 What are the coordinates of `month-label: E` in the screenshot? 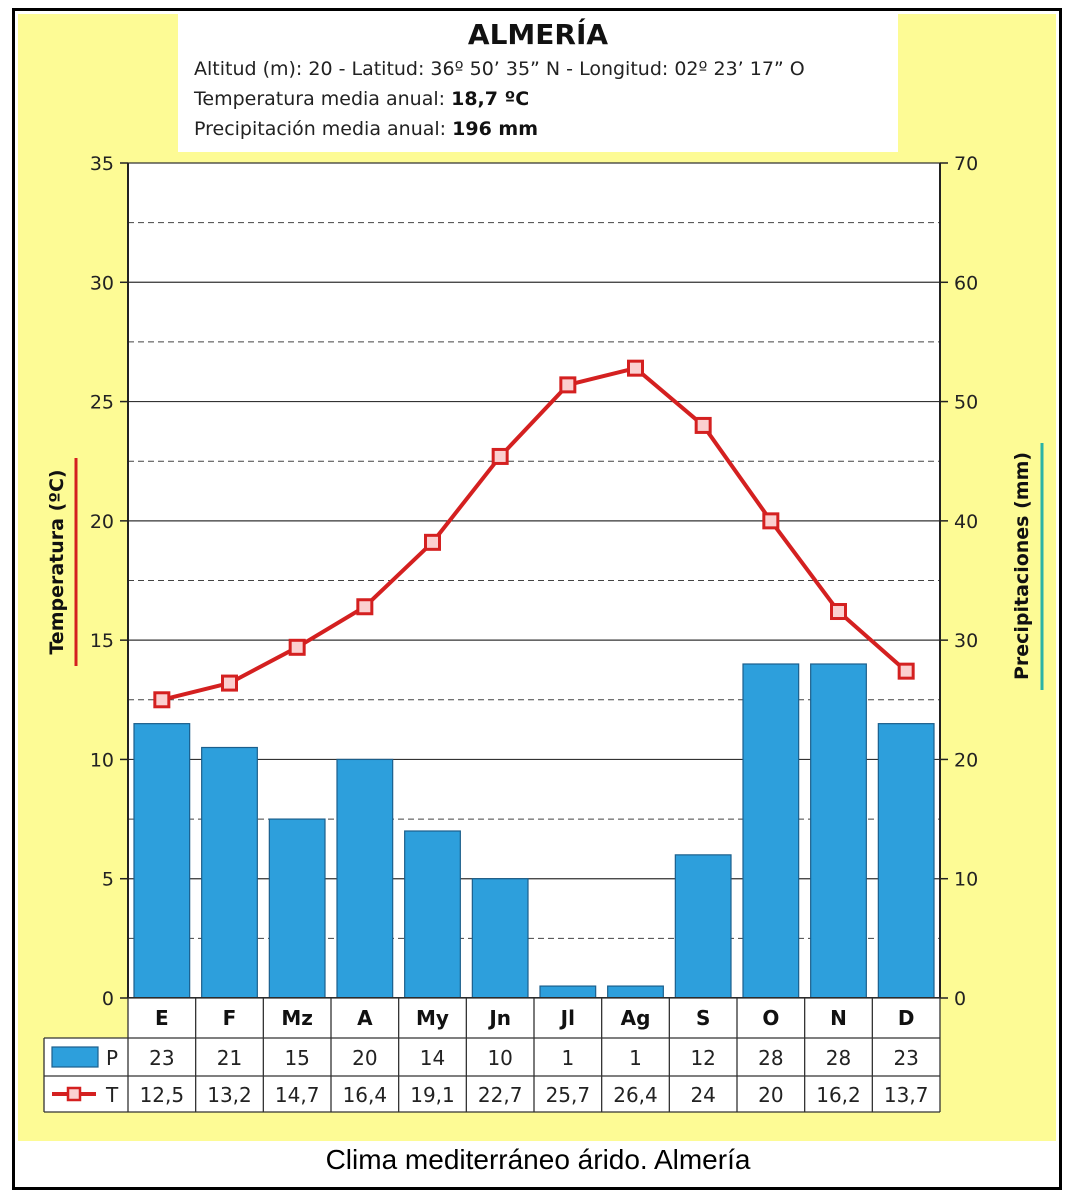 It's located at (162, 1018).